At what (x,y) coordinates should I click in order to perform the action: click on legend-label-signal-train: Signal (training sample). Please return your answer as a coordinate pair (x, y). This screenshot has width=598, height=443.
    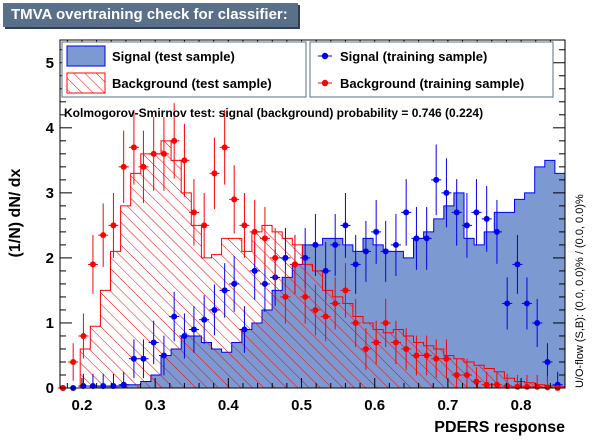
    Looking at the image, I should click on (413, 56).